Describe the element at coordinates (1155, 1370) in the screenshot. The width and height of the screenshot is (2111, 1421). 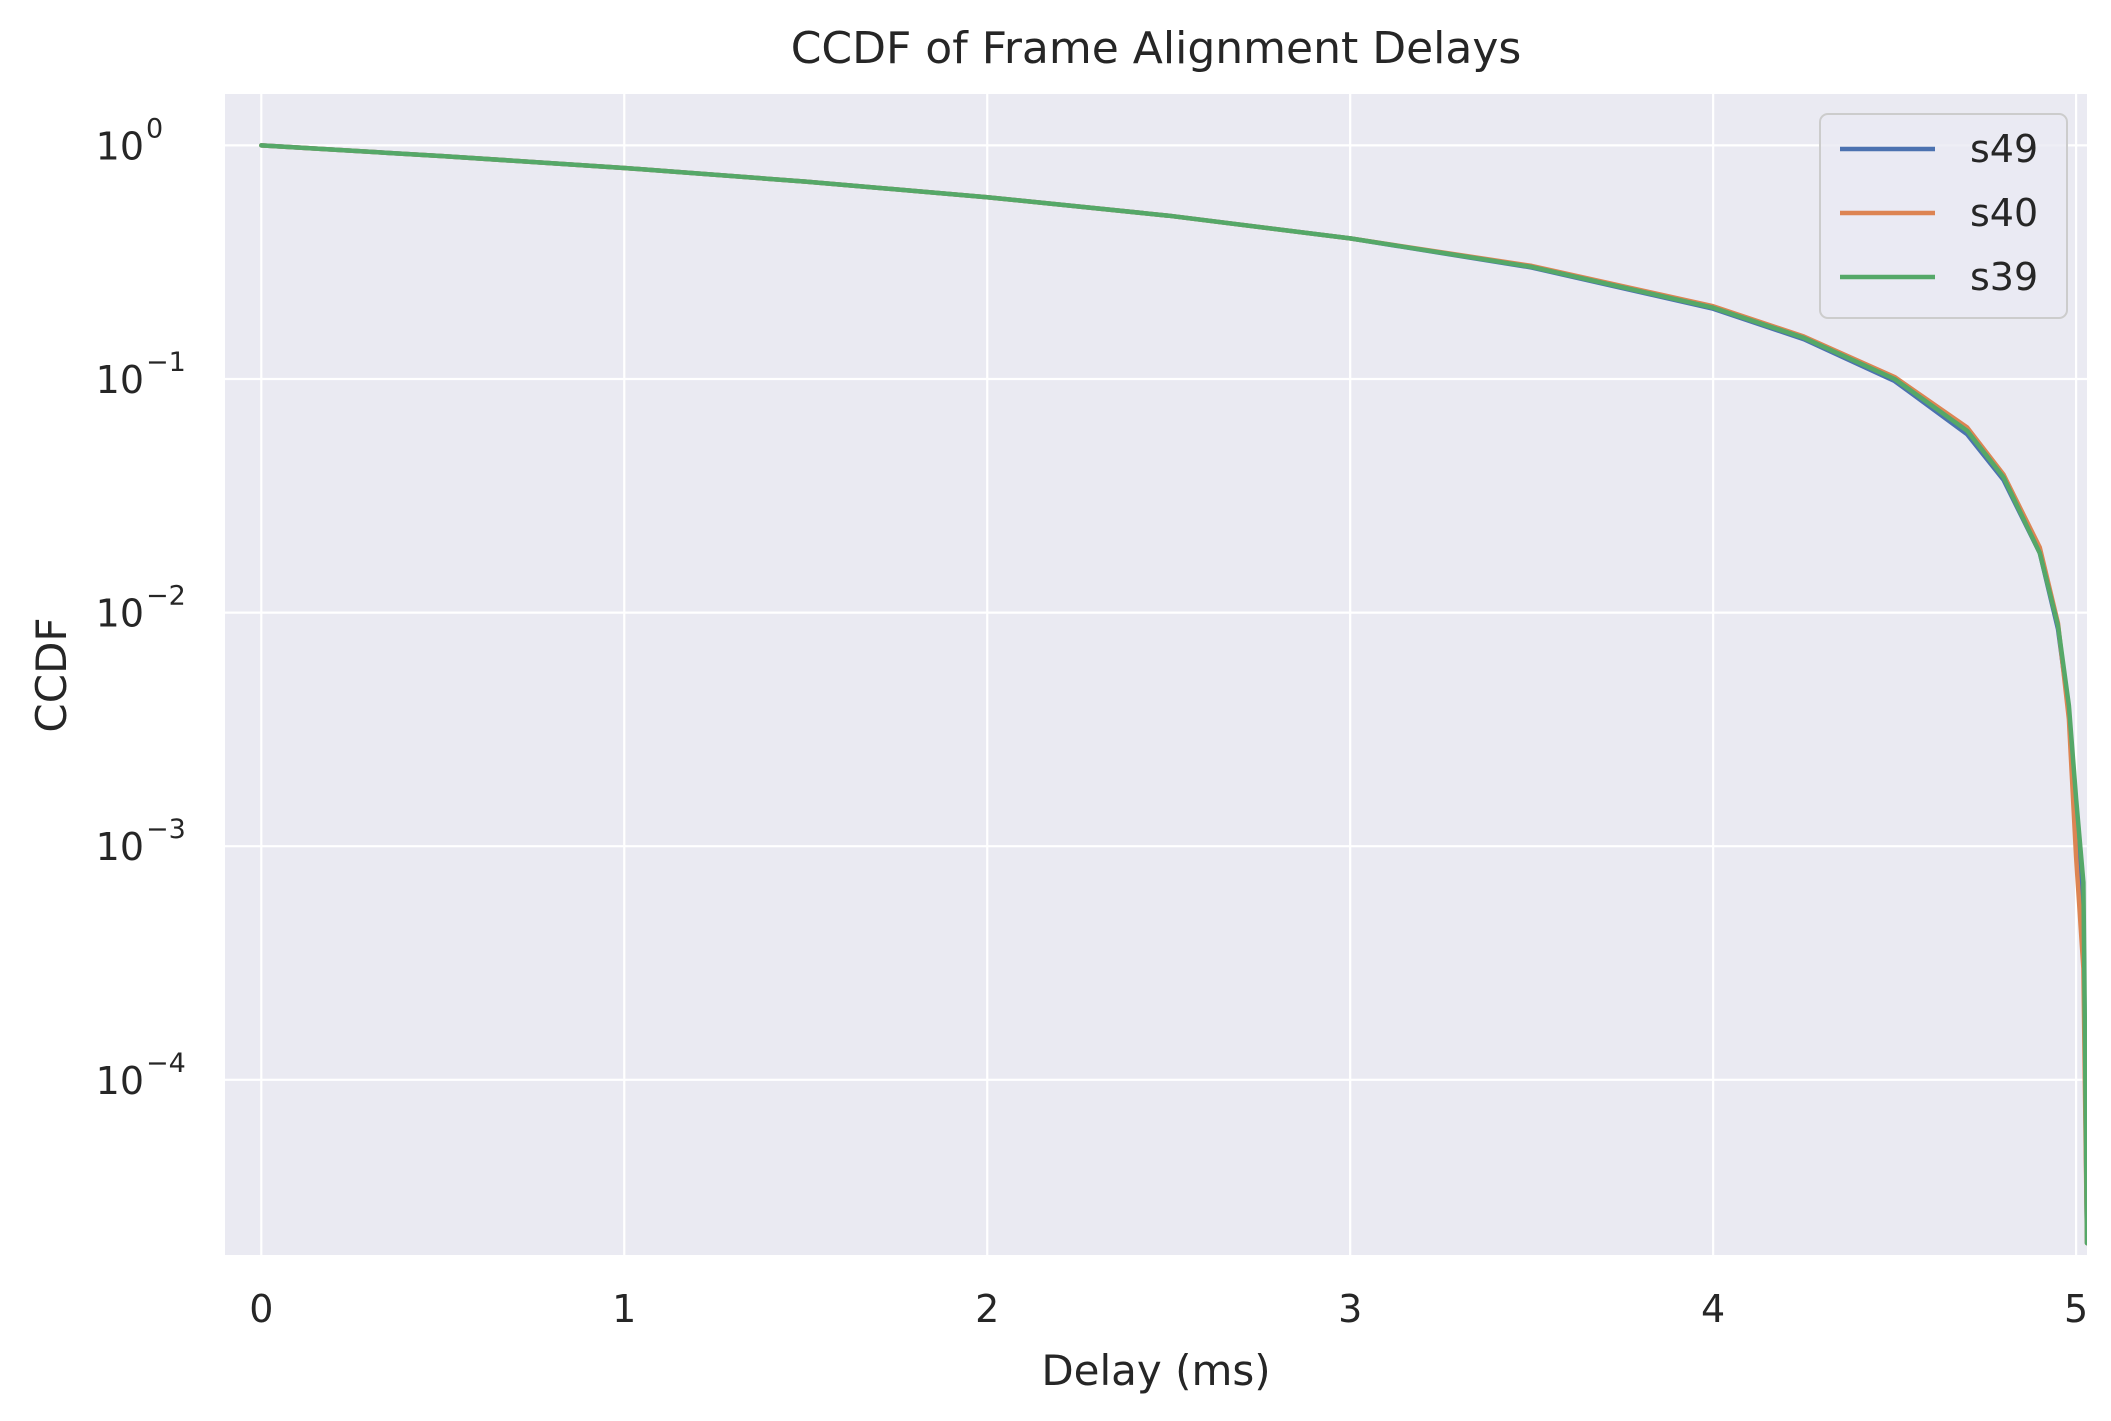
I see `x-axis-label: Delay (ms)` at that location.